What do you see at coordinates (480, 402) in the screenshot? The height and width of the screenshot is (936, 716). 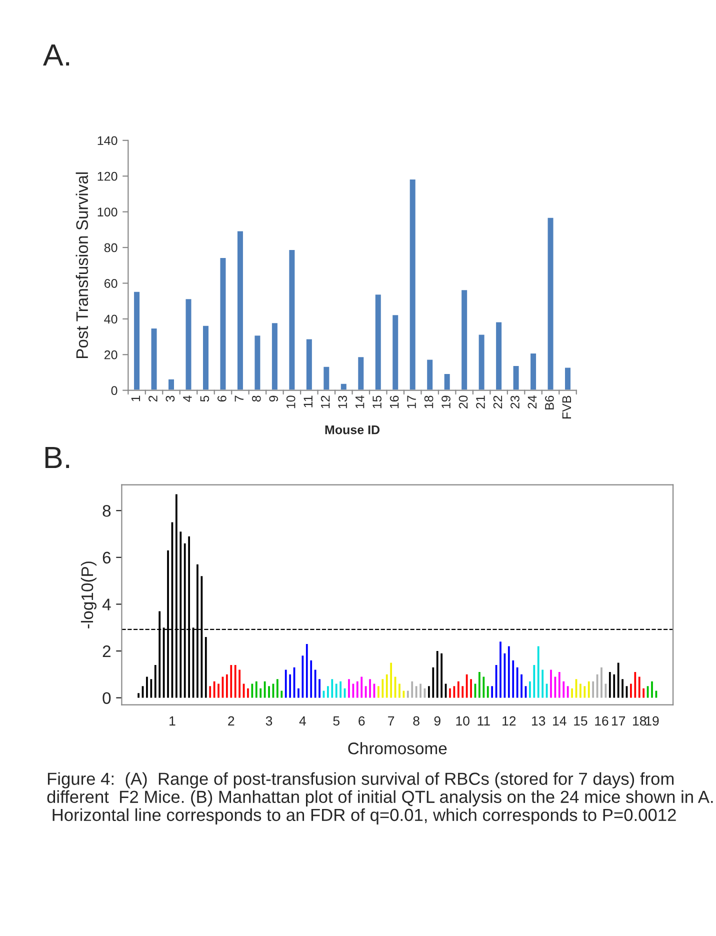 I see `x-tick-label: 21` at bounding box center [480, 402].